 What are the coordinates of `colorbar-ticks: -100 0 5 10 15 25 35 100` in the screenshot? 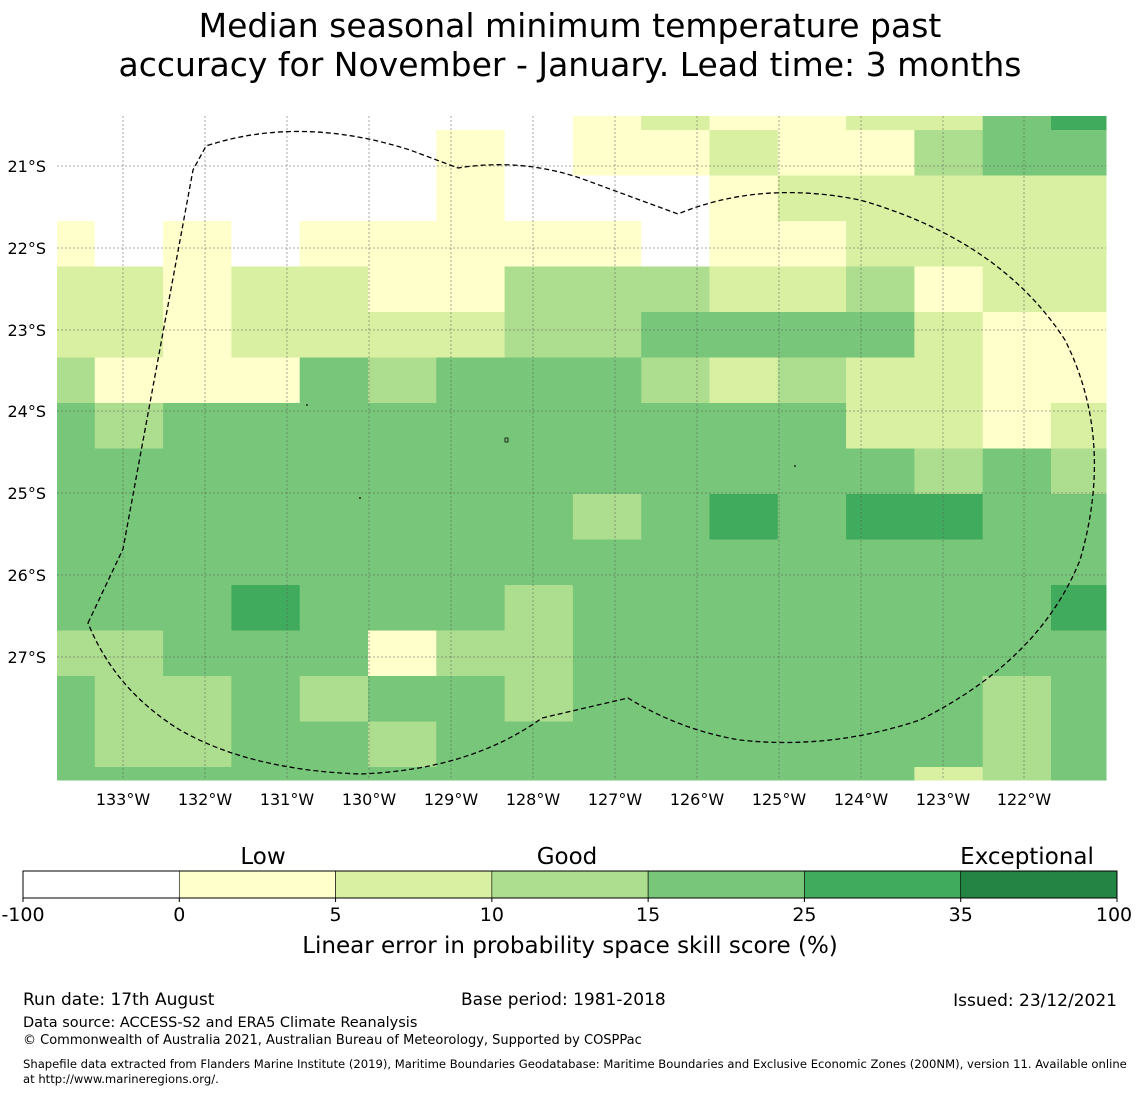 It's located at (566, 912).